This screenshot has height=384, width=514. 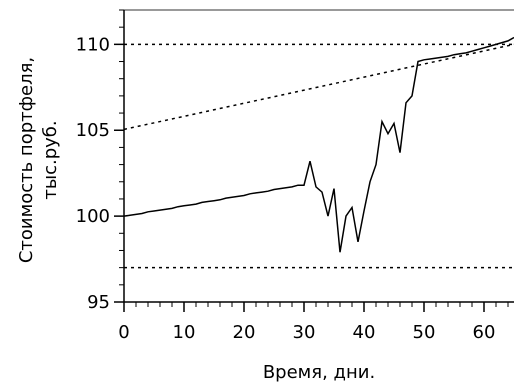 What do you see at coordinates (319, 372) in the screenshot?
I see `x-axis-title: Время, дни.` at bounding box center [319, 372].